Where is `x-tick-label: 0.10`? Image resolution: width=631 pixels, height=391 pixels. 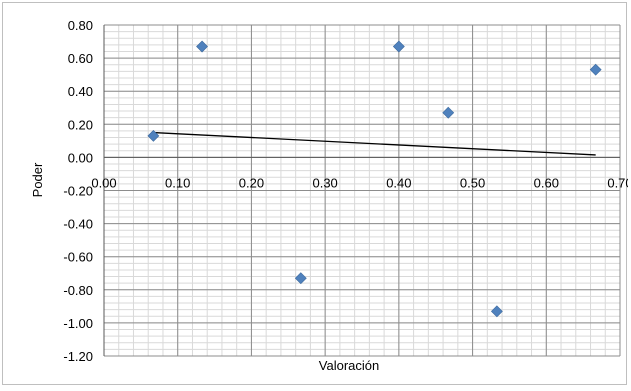 x-tick-label: 0.10 is located at coordinates (177, 182).